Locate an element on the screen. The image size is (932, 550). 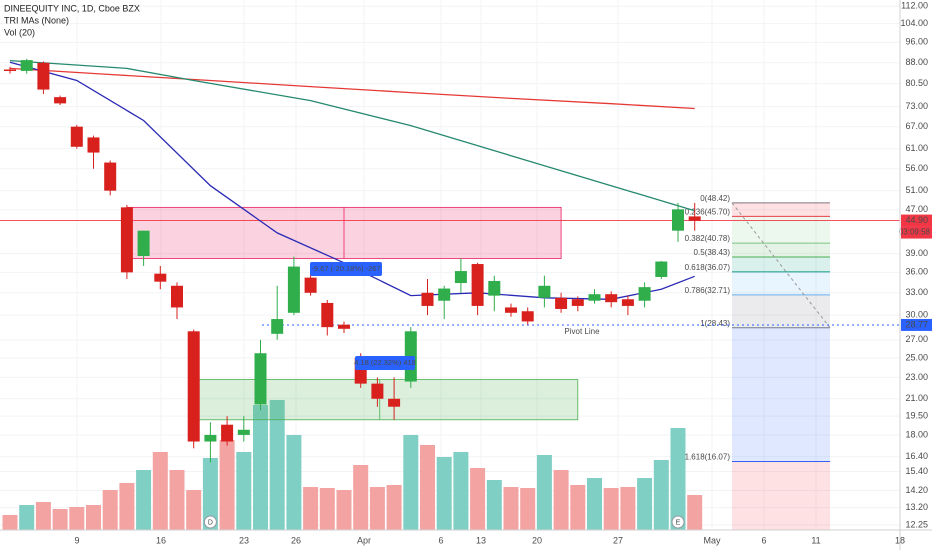
y-tick-label: 13.20 is located at coordinates (916, 507).